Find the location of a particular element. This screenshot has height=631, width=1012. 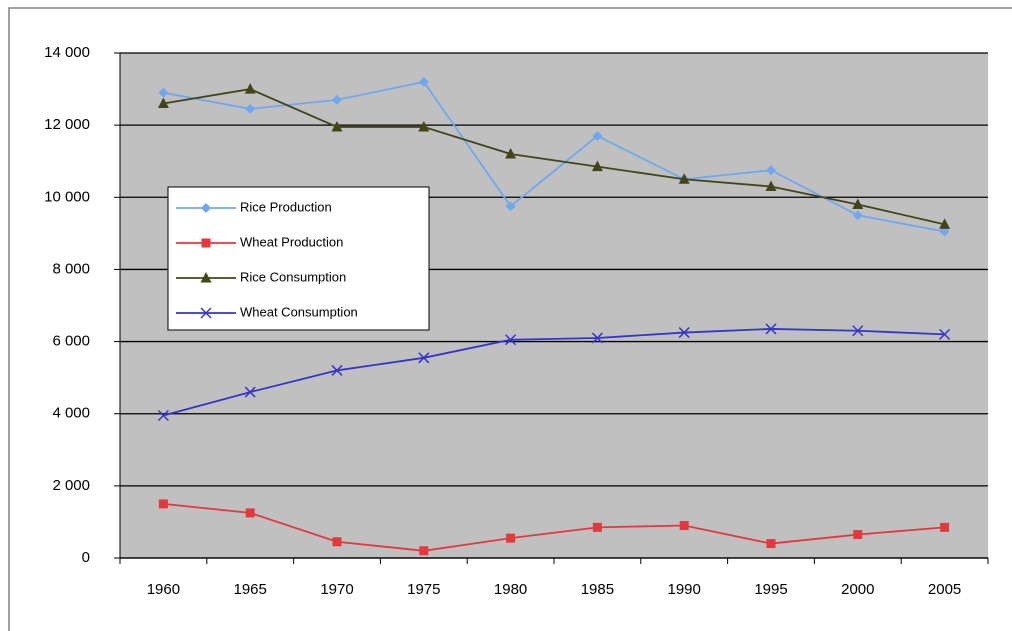

x-tick-label: 1960 is located at coordinates (163, 589).